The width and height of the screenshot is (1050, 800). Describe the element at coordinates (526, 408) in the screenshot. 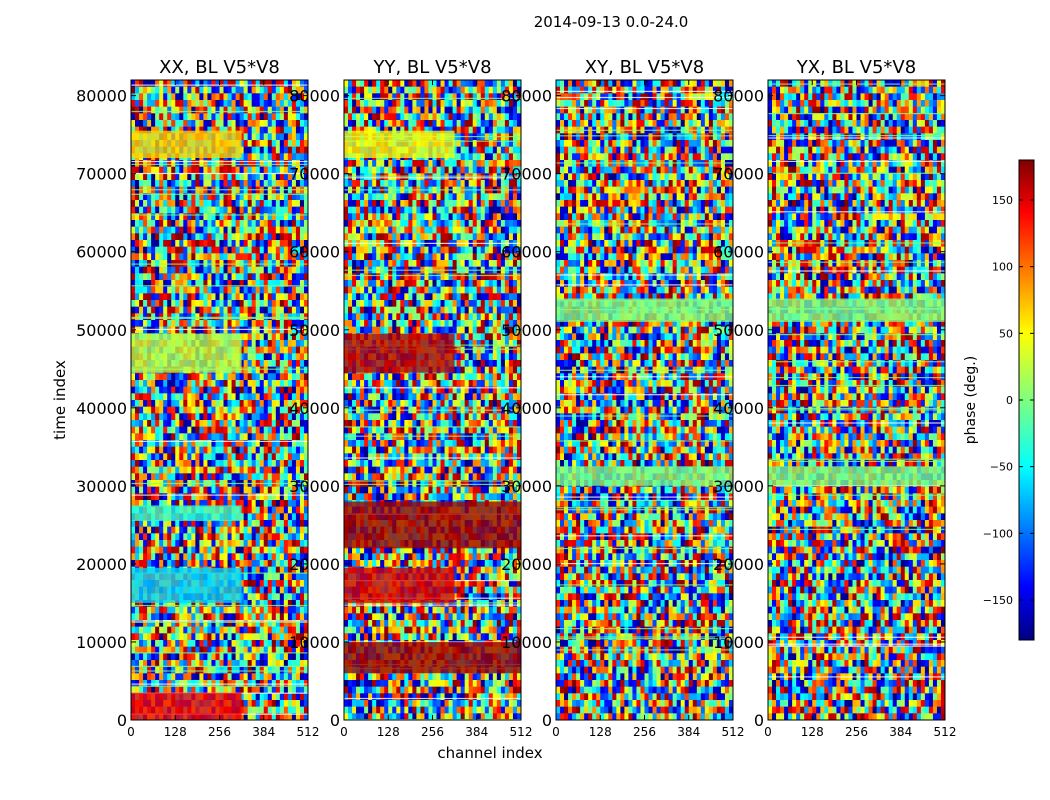

I see `y-tick-label: 40000` at that location.